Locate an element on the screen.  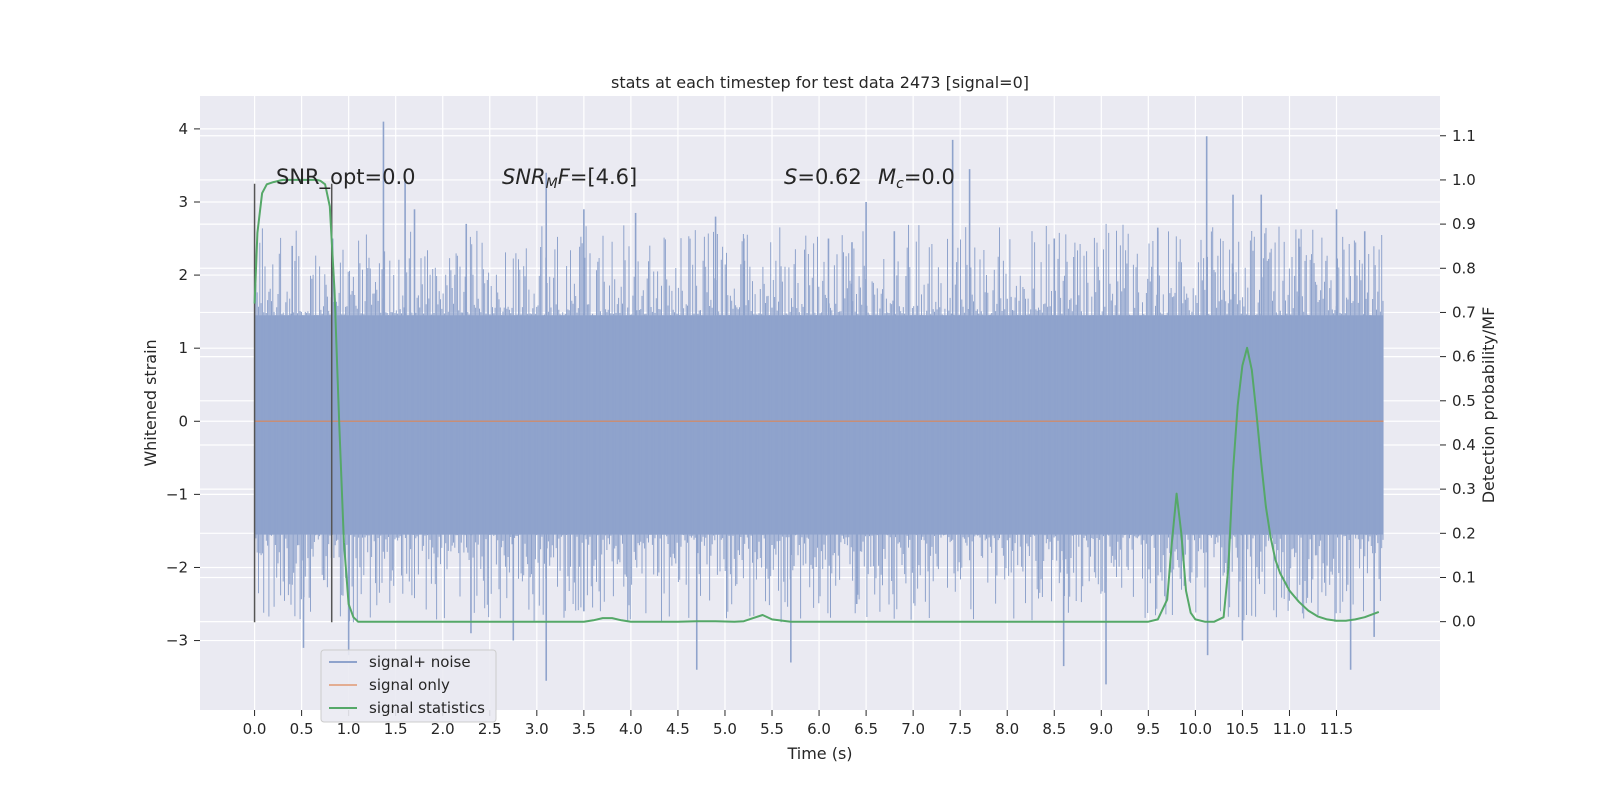
y2-tick-label-10: 1.0 is located at coordinates (1464, 180).